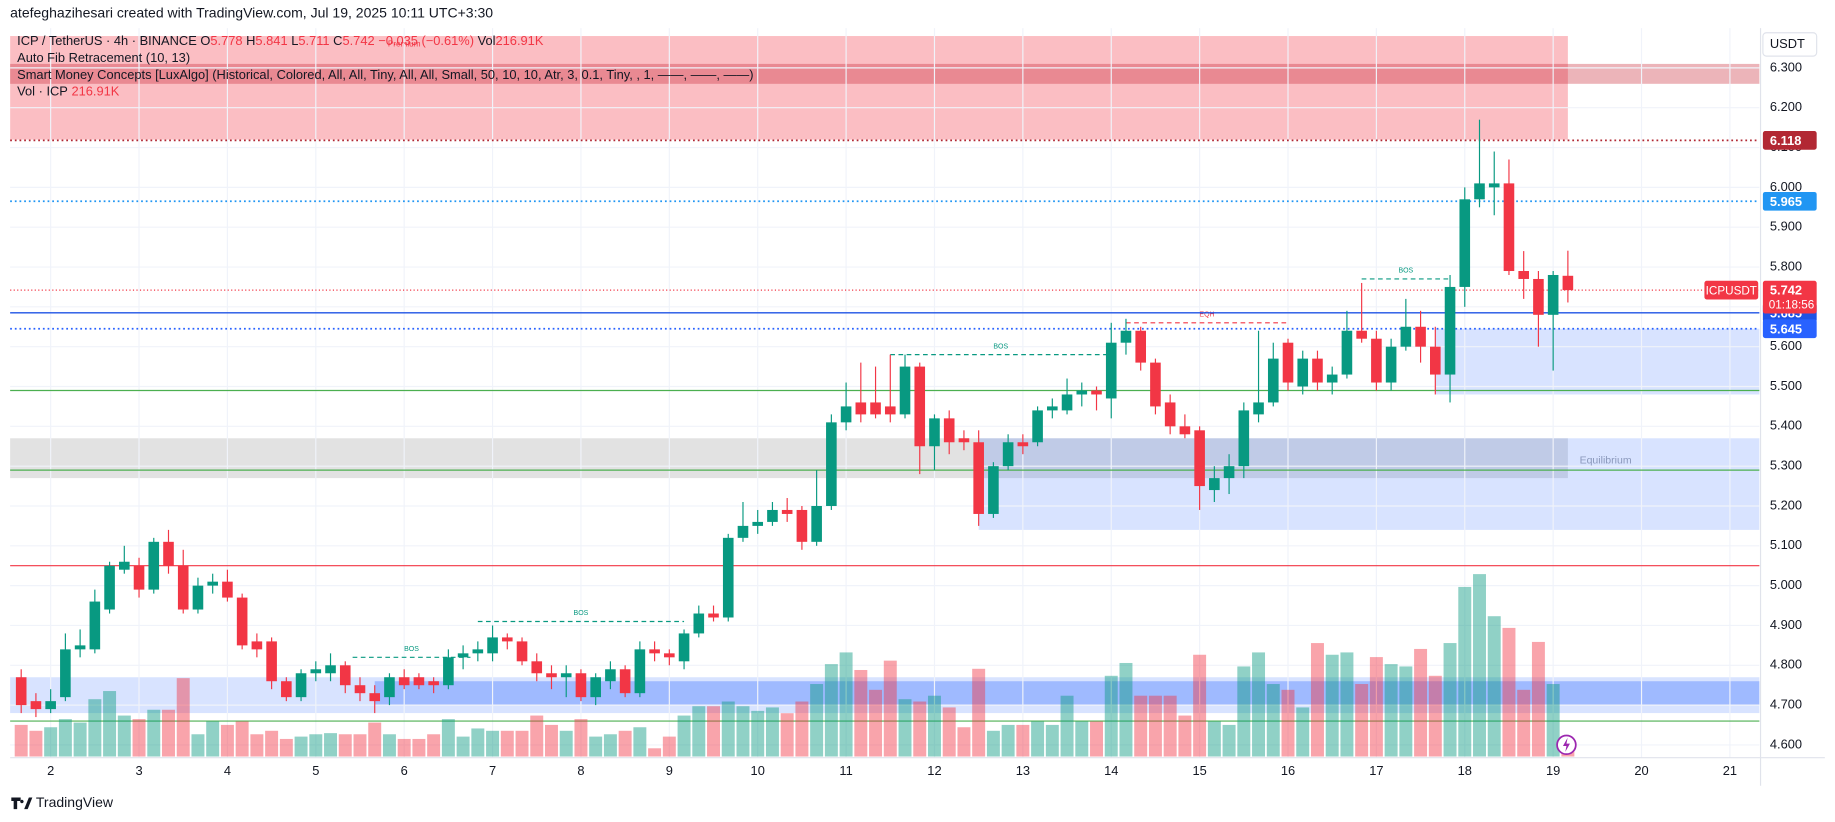  What do you see at coordinates (404, 770) in the screenshot?
I see `x-tick-label: 6` at bounding box center [404, 770].